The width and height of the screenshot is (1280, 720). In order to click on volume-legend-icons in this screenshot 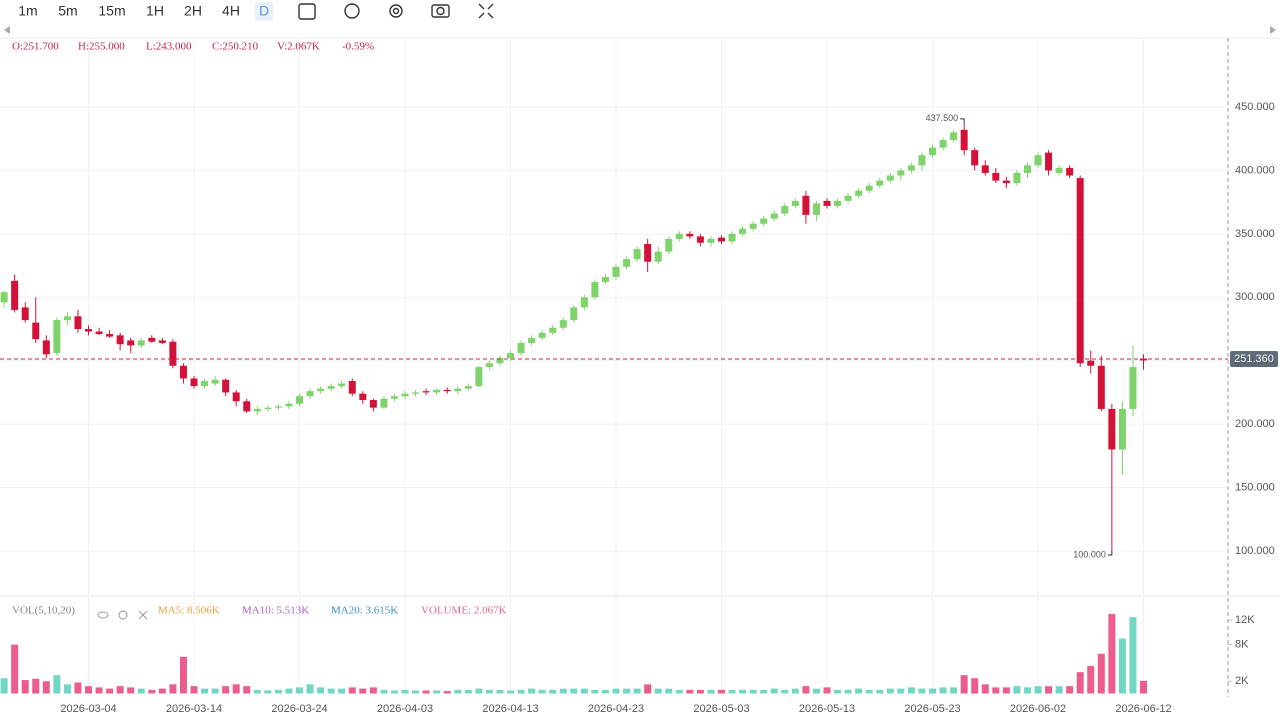, I will do `click(122, 615)`.